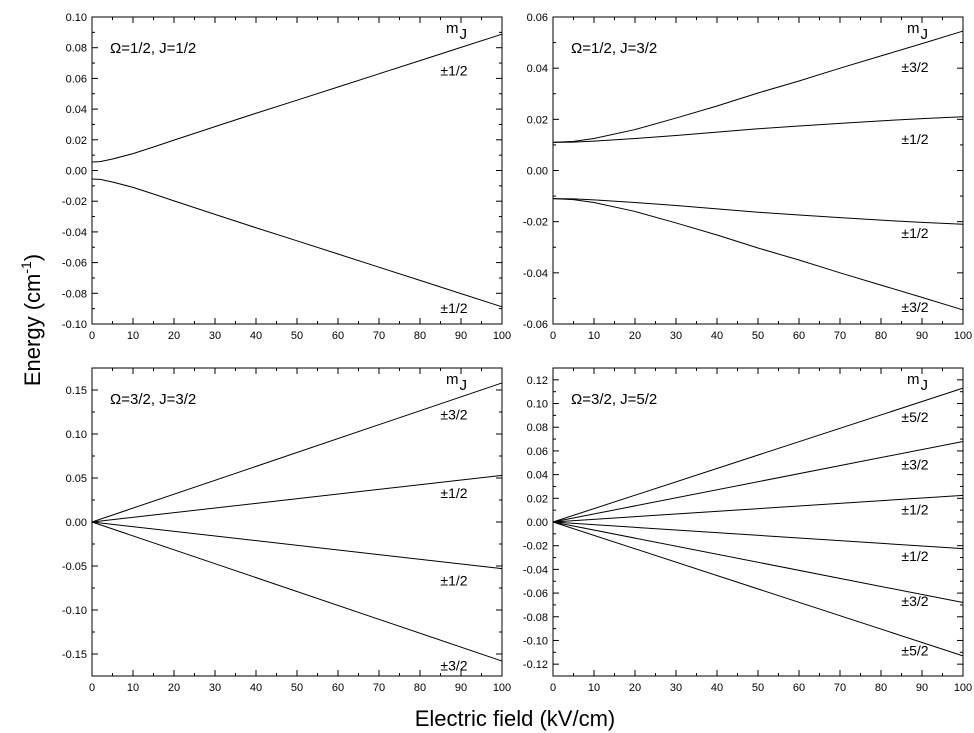 The height and width of the screenshot is (733, 974). I want to click on y-tick-label: -0.12, so click(535, 665).